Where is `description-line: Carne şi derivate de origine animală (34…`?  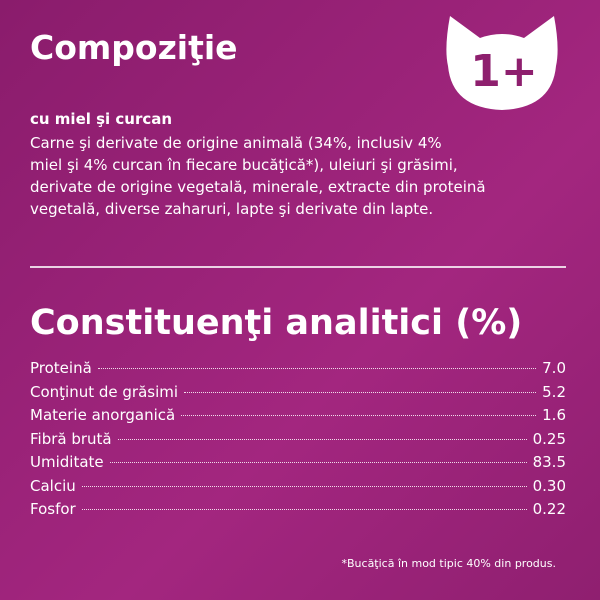 description-line: Carne şi derivate de origine animală (34… is located at coordinates (236, 143).